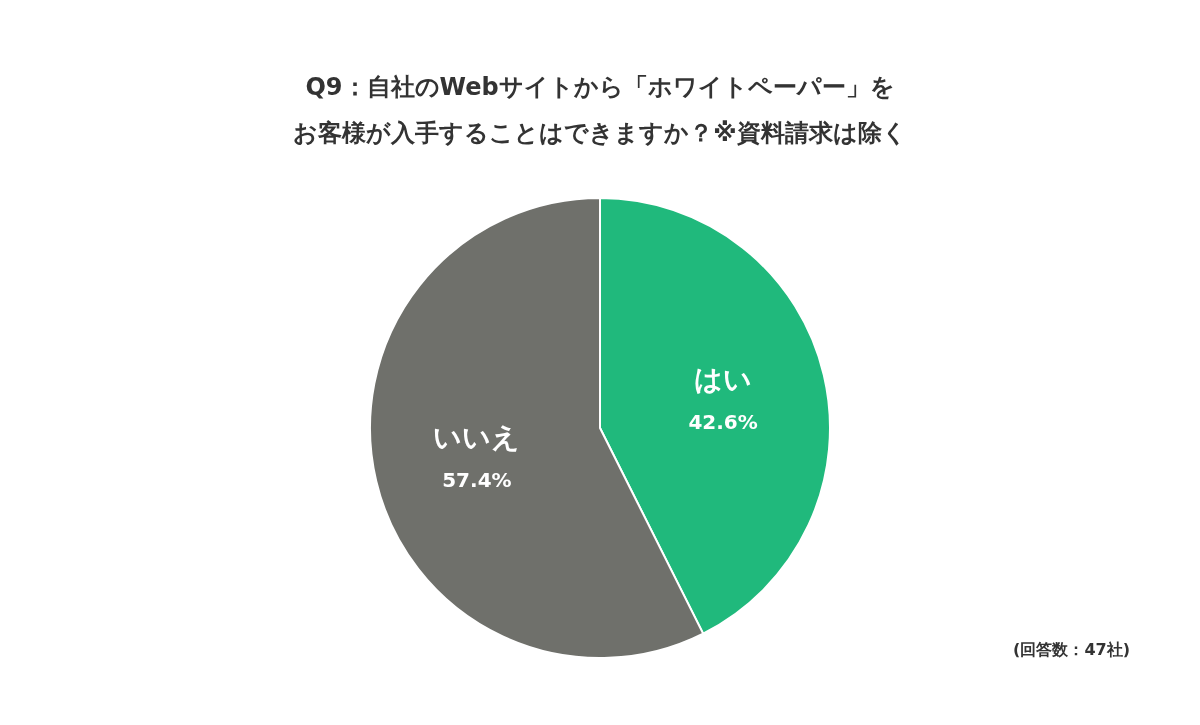  Describe the element at coordinates (723, 421) in the screenshot. I see `data-label: 42.6%` at that location.